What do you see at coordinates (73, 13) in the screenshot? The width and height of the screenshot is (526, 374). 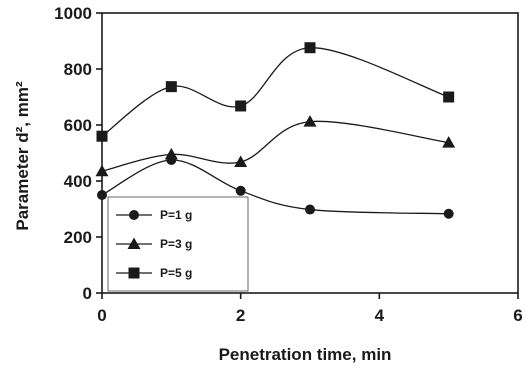 I see `y-tick-label: 1000` at bounding box center [73, 13].